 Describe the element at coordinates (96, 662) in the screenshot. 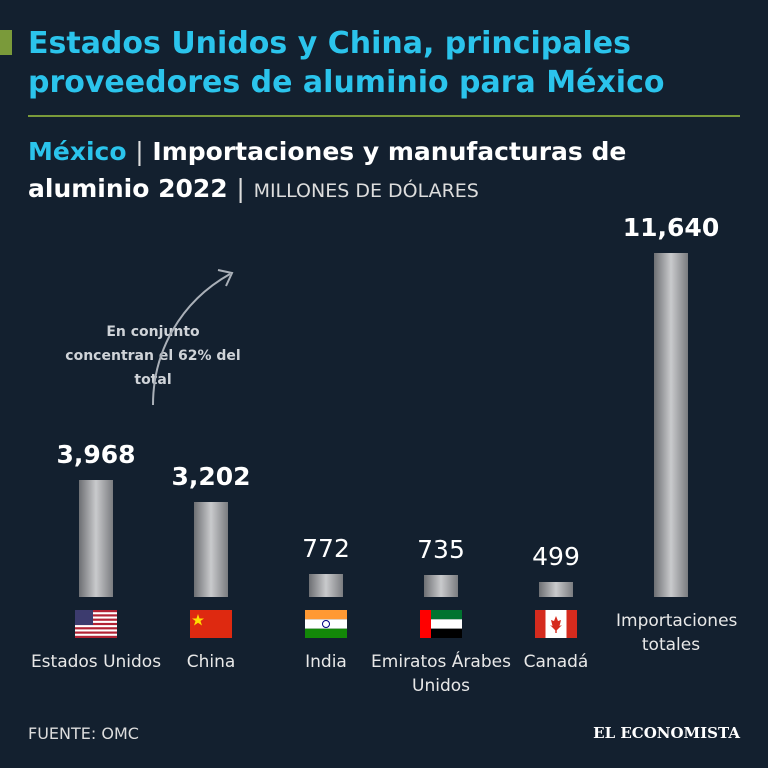

I see `category-label: Estados Unidos` at that location.